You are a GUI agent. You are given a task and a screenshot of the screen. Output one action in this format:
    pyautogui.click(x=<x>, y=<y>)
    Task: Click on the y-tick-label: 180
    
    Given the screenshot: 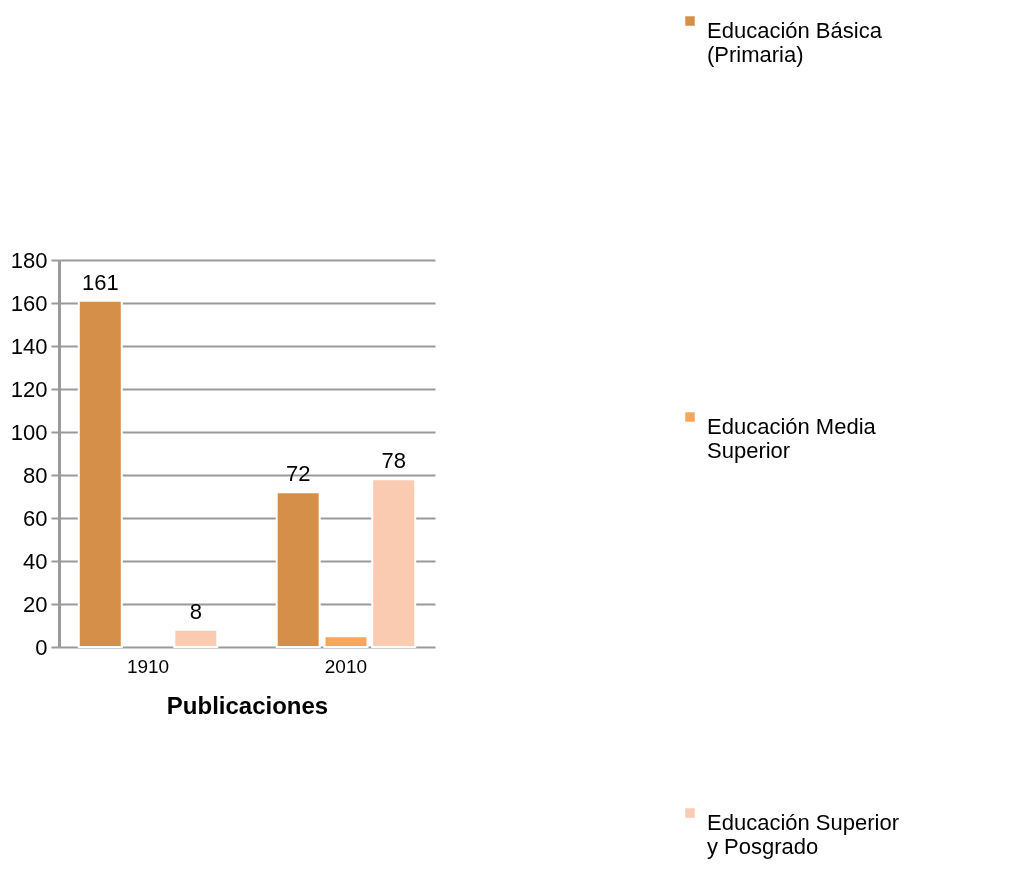 What is the action you would take?
    pyautogui.click(x=29, y=260)
    